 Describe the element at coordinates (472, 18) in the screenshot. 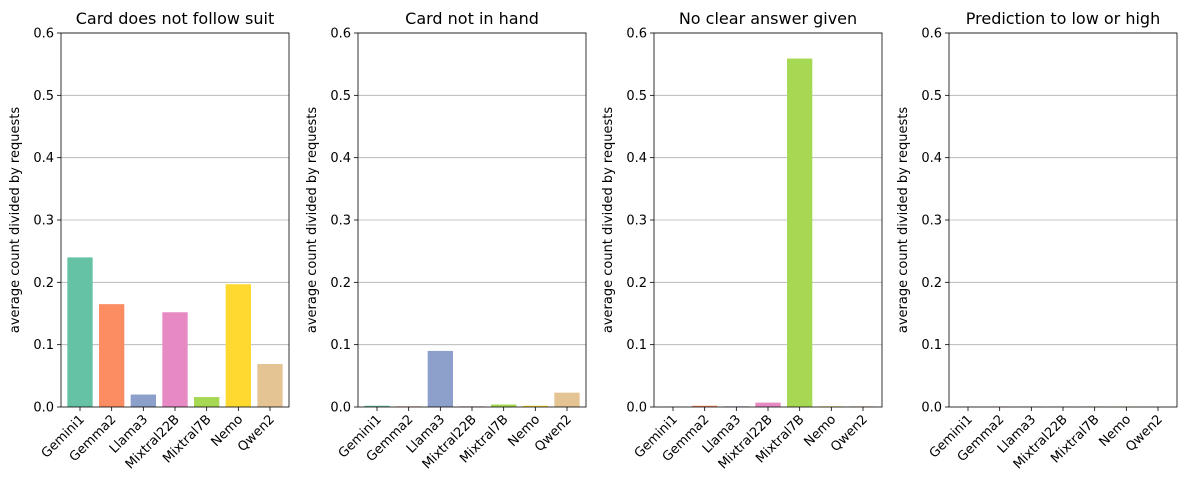

I see `chart-title: Card not in hand` at that location.